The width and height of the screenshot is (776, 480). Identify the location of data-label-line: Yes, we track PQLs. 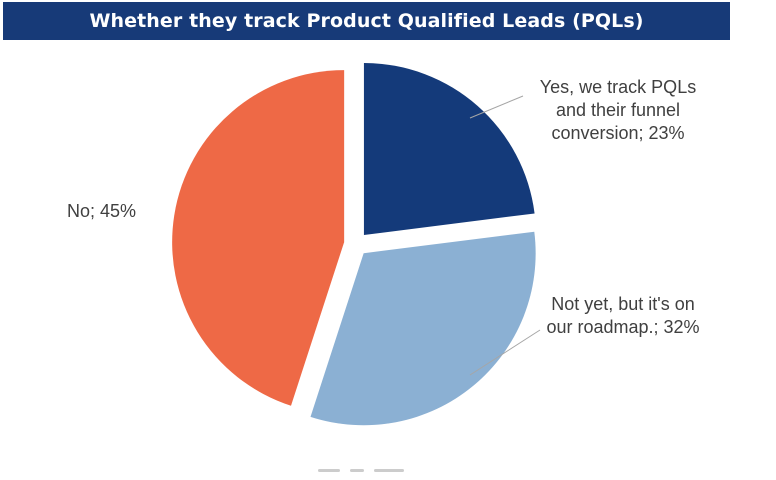
(618, 87).